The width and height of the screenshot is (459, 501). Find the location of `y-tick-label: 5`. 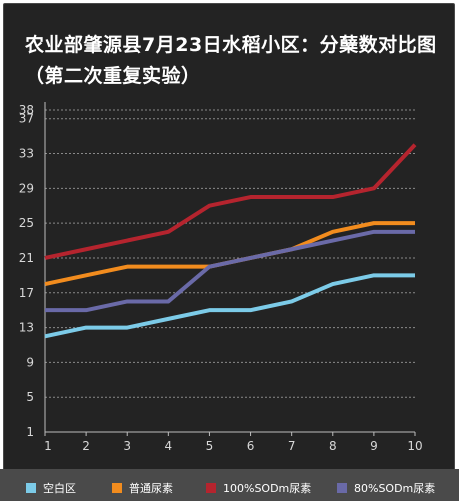

y-tick-label: 5 is located at coordinates (30, 397).